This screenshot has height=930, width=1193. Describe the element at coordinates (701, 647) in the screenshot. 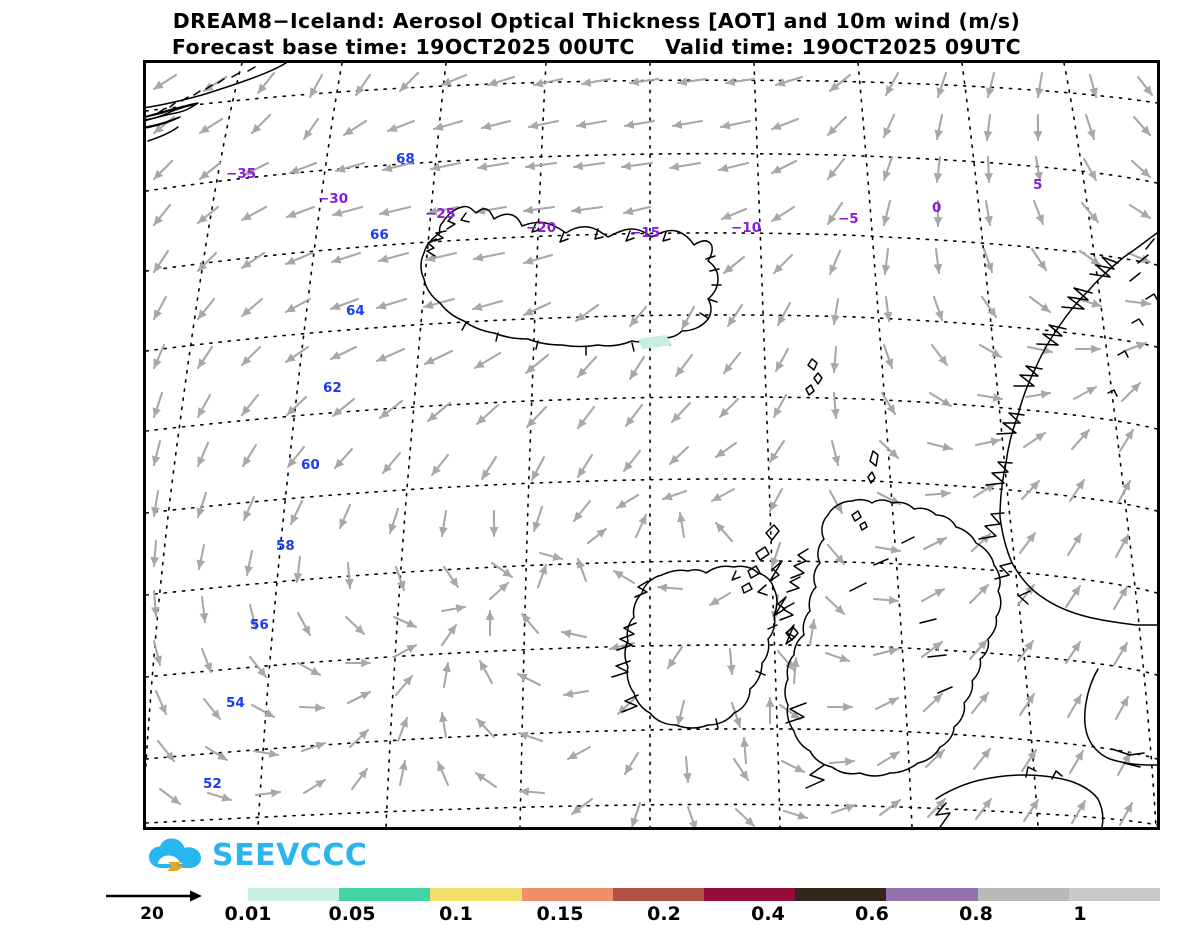

I see `coastline-ireland` at that location.